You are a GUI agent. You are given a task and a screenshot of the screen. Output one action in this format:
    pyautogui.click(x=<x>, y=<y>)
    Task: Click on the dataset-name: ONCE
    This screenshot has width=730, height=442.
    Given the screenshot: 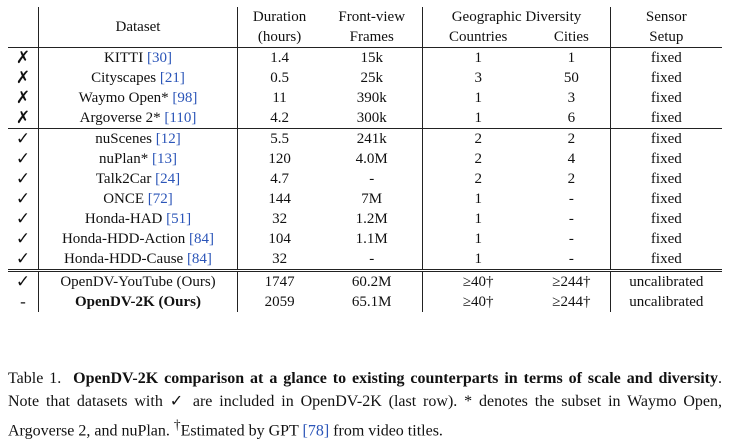 What is the action you would take?
    pyautogui.click(x=125, y=199)
    